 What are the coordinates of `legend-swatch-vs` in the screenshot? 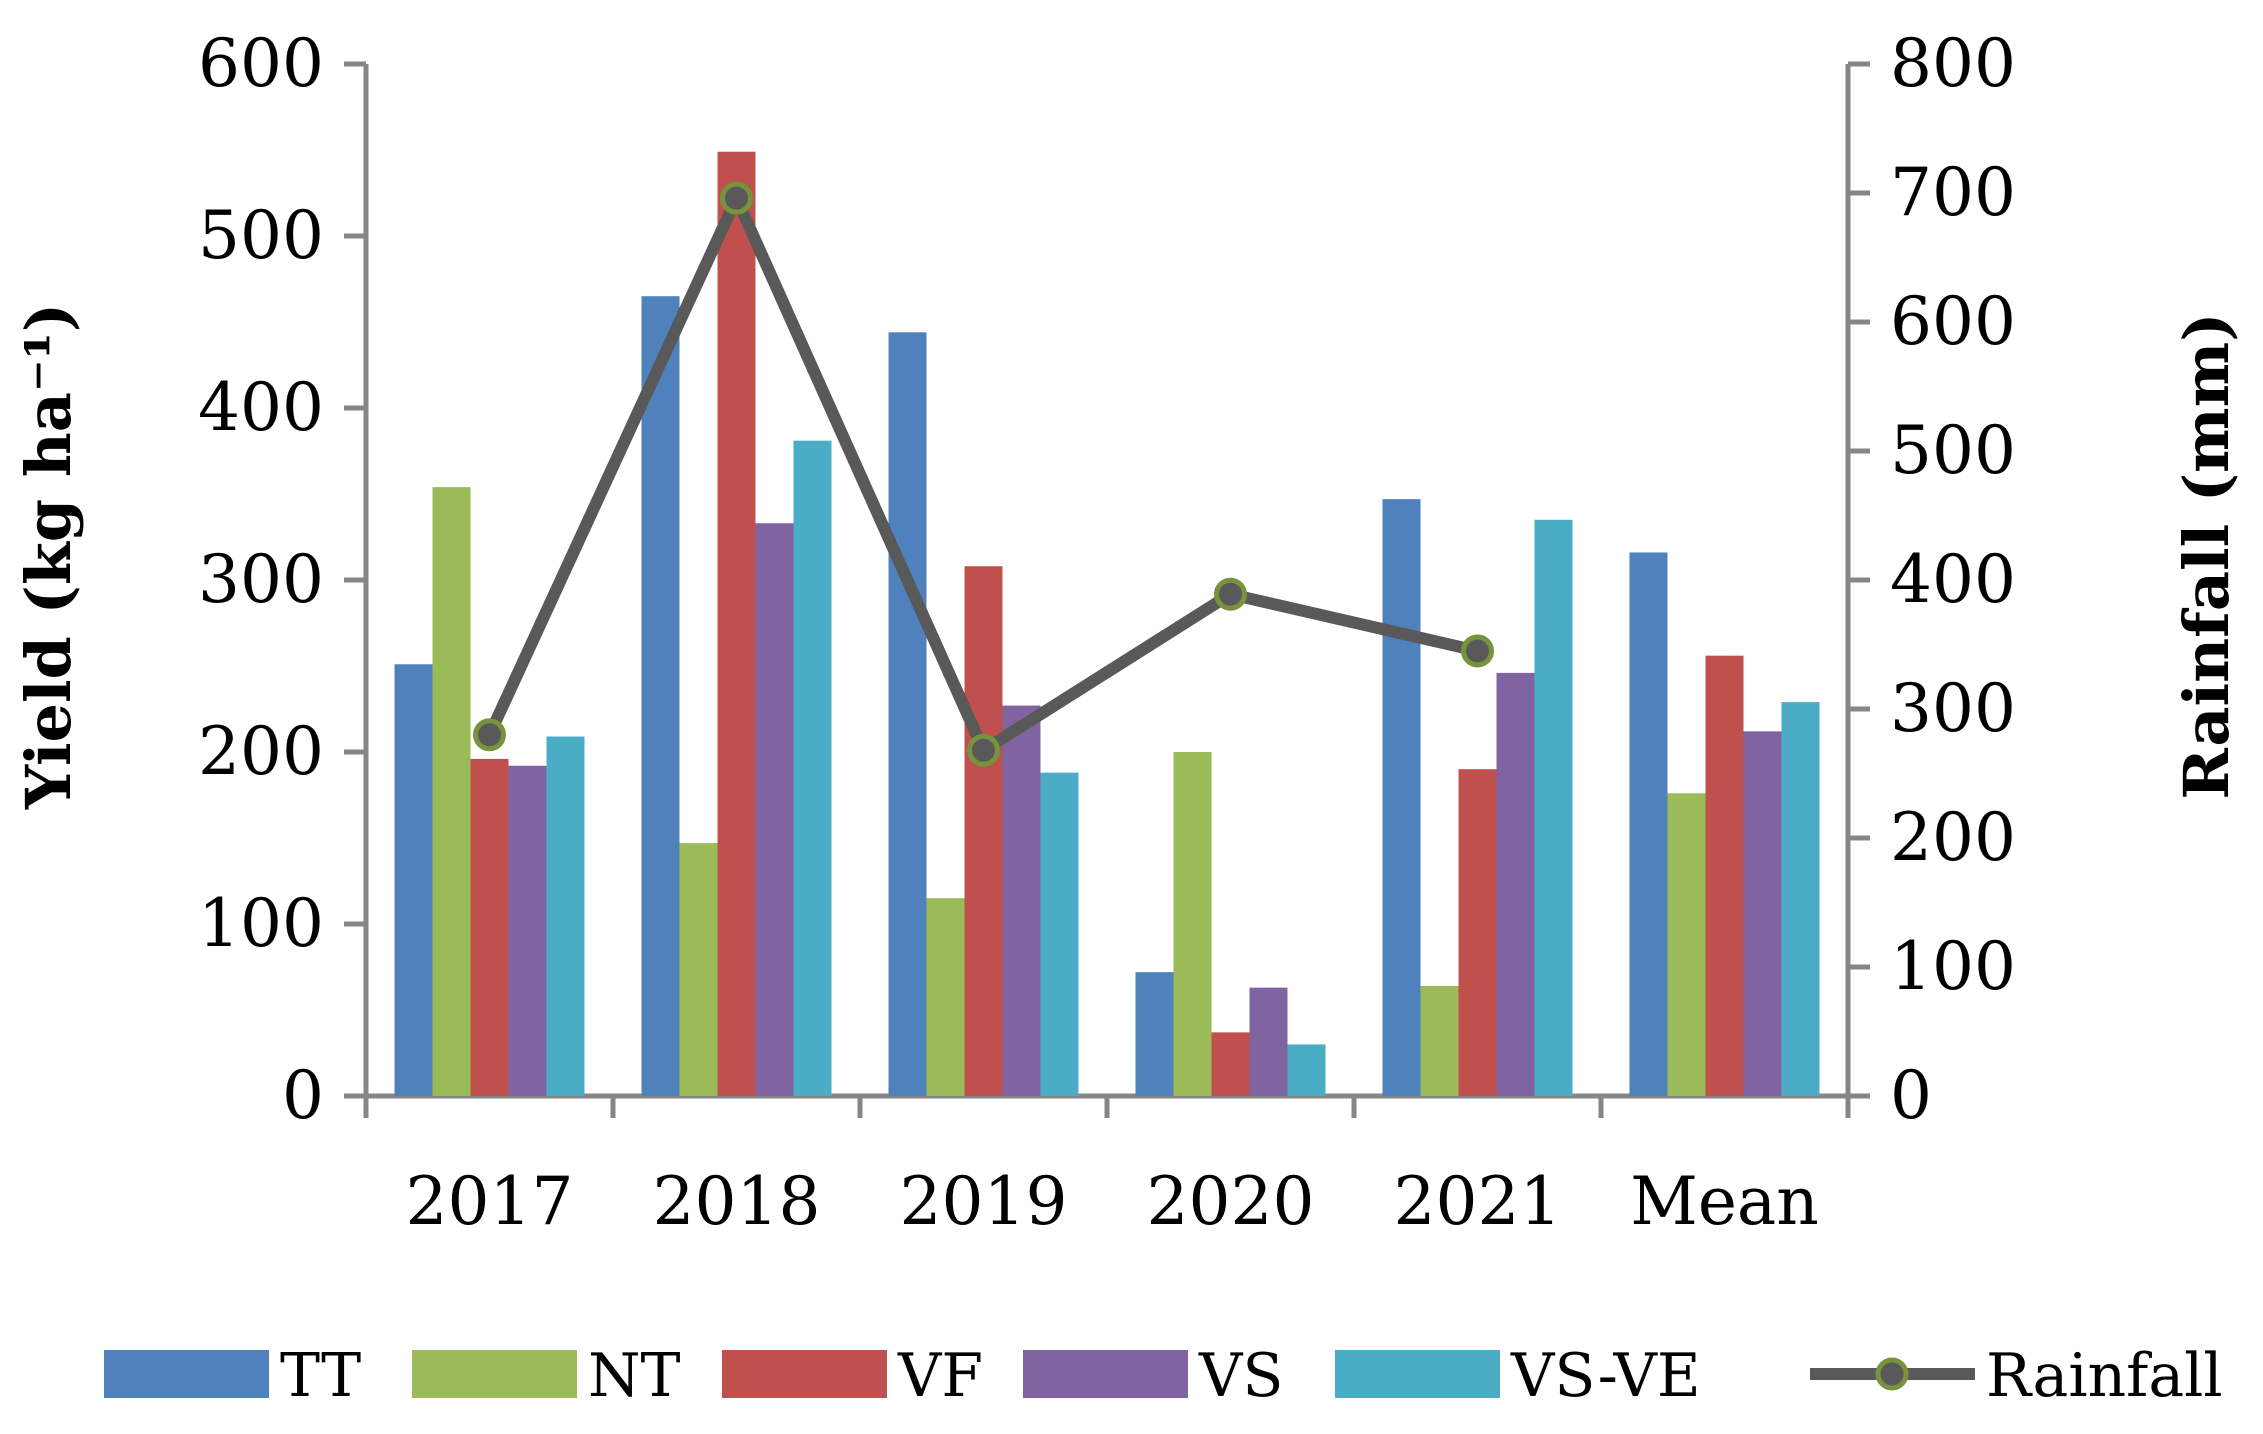 It's located at (1105, 1374).